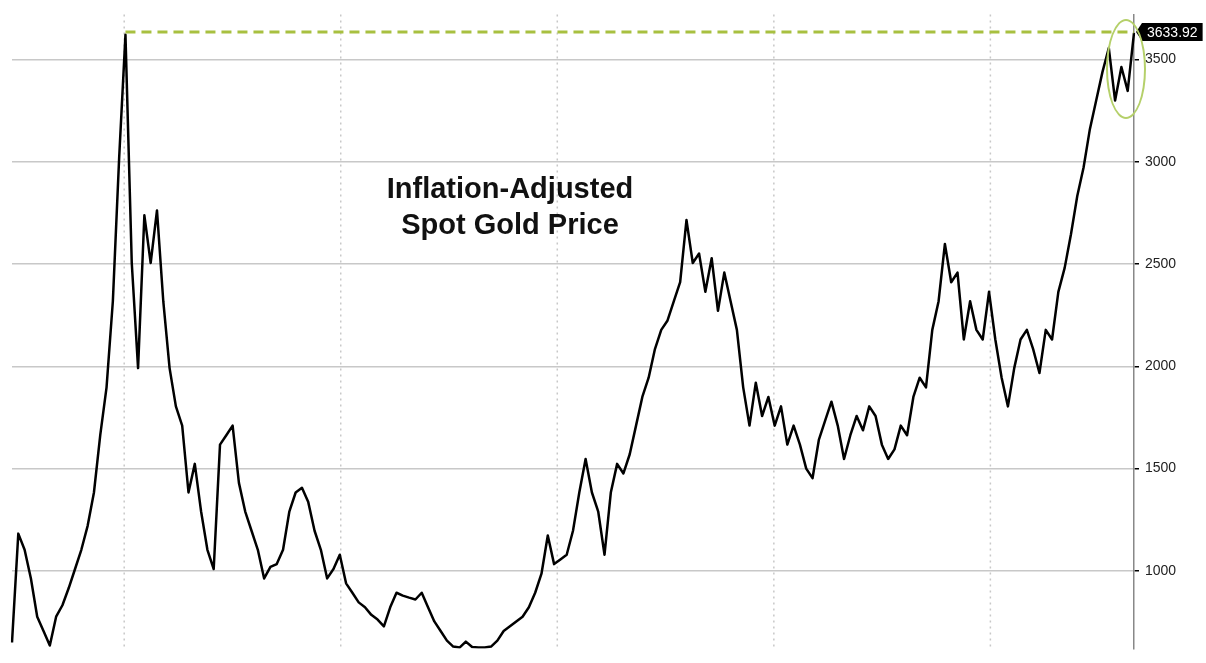 This screenshot has height=663, width=1206. Describe the element at coordinates (1161, 58) in the screenshot. I see `y-tick-label: 3500` at that location.